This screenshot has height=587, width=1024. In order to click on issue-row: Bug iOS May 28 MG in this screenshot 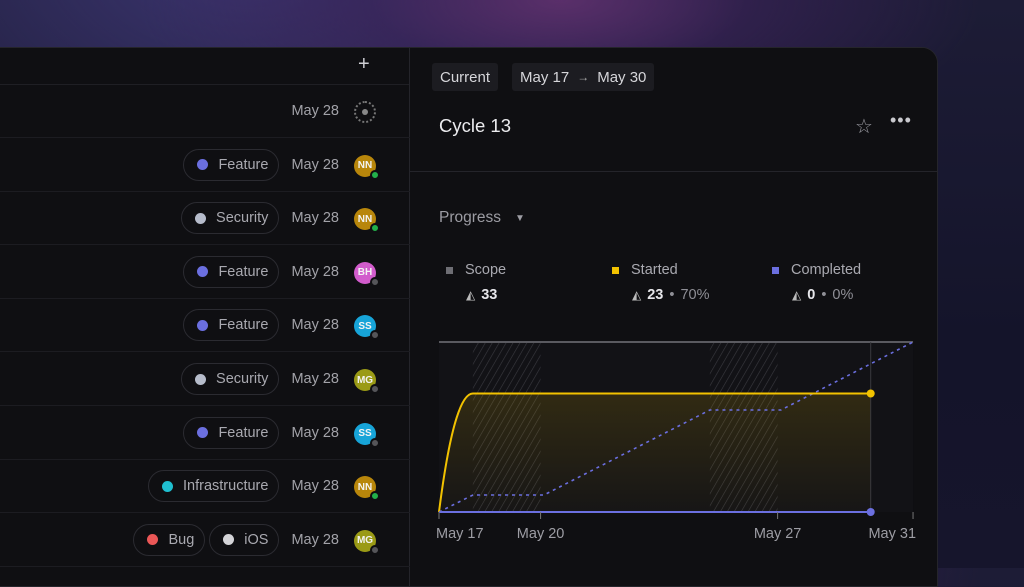, I will do `click(205, 540)`.